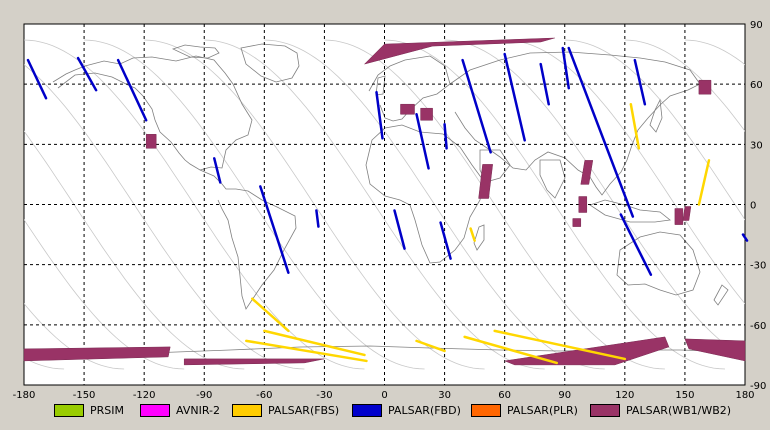 The height and width of the screenshot is (430, 770). I want to click on legend-item-palsar-fbd: PALSAR(FBD), so click(406, 410).